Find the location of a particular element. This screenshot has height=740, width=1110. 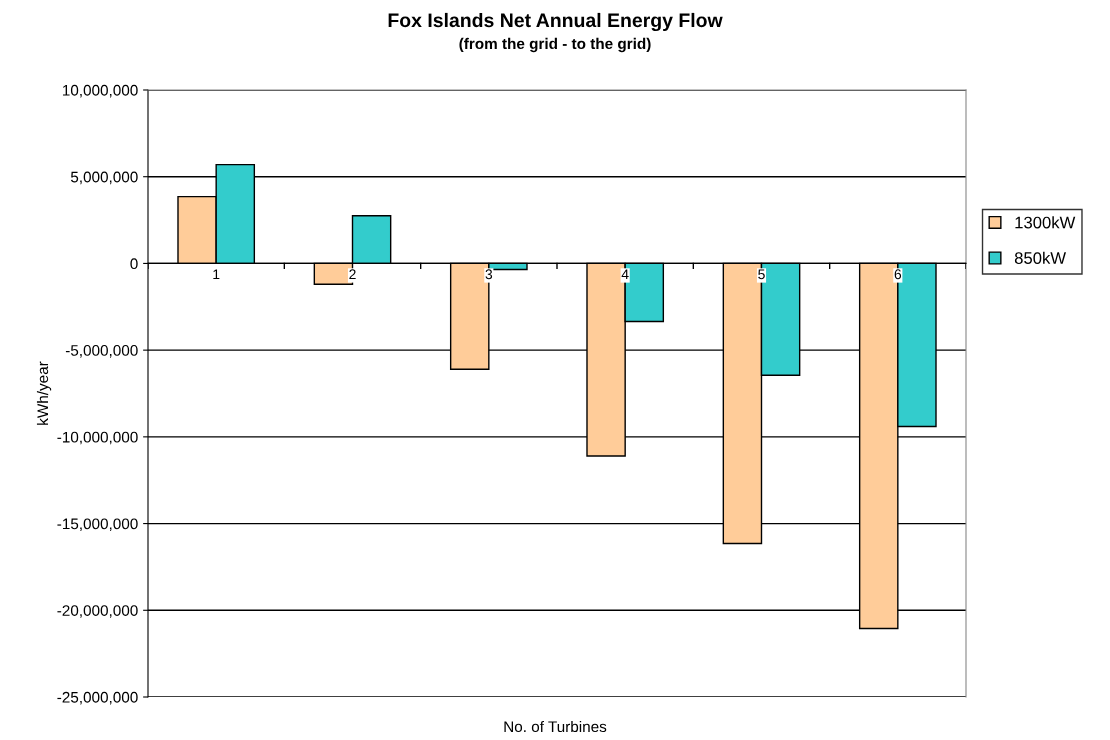

y-axis-title: kWh/year is located at coordinates (44, 393).